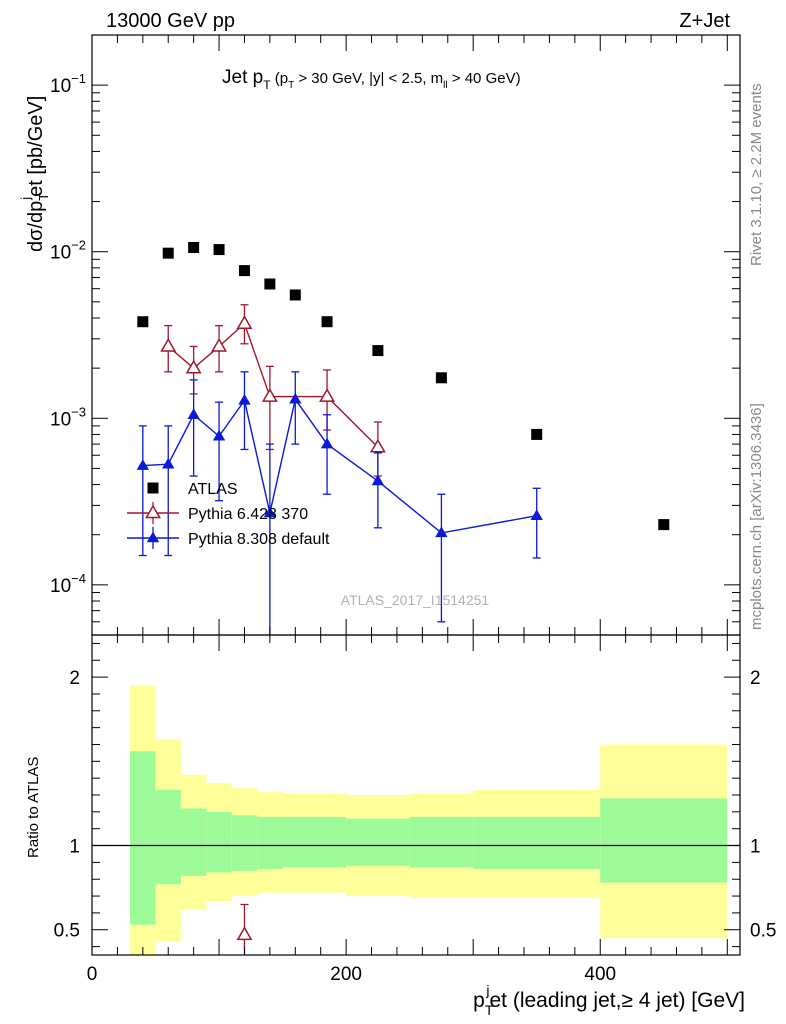  What do you see at coordinates (67, 931) in the screenshot?
I see `ratio-y-tick-label-left-0: 0.5` at bounding box center [67, 931].